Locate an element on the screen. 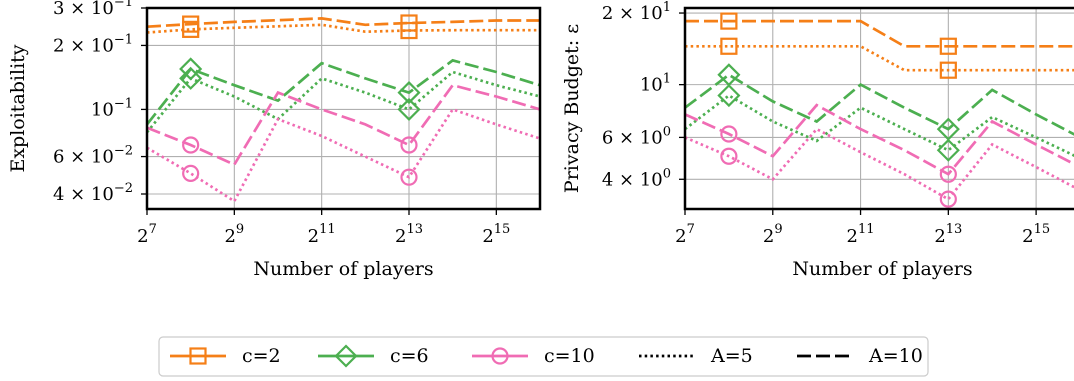  legend: c=2 c=6 c=10 A=5 A=10 is located at coordinates (543, 356).